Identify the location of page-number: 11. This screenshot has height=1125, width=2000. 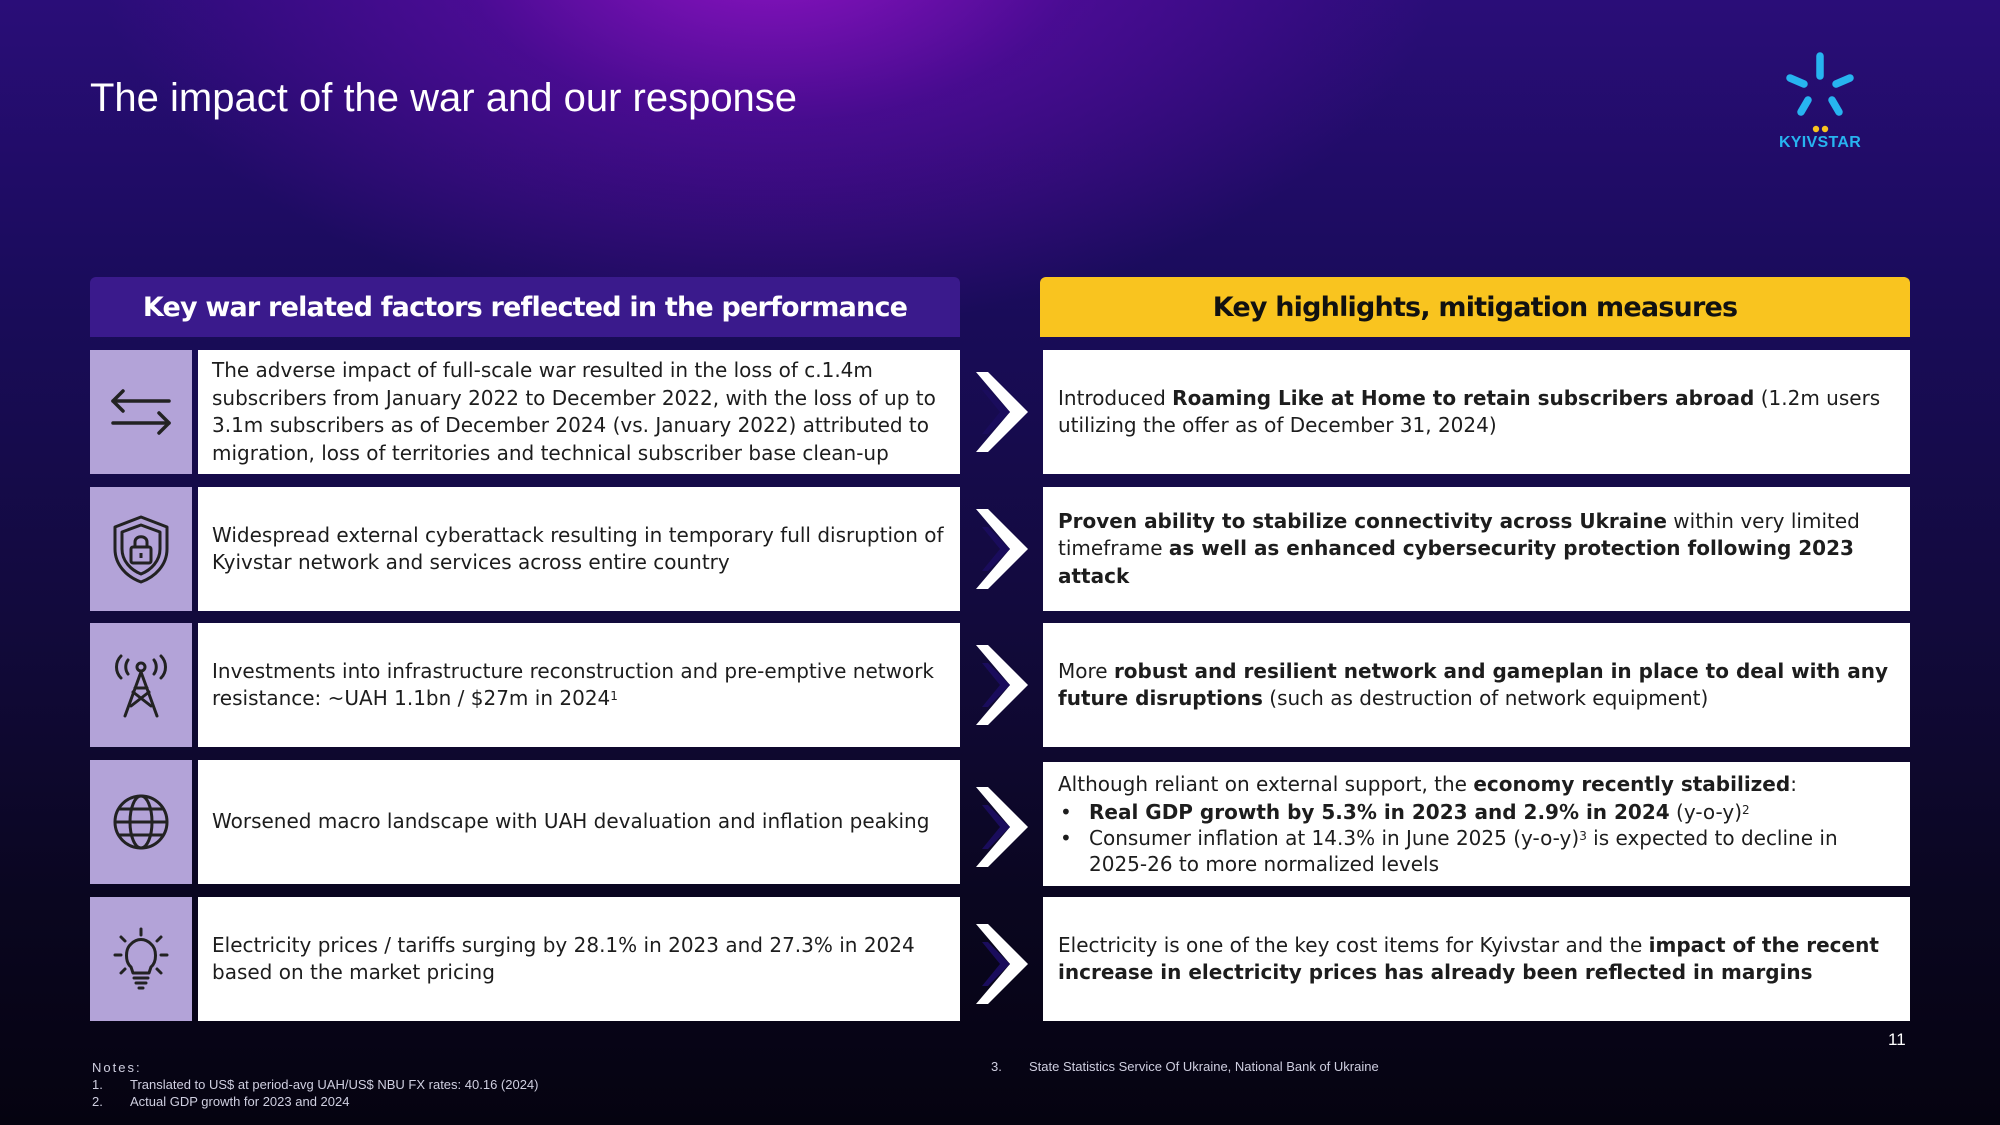
(1897, 1039).